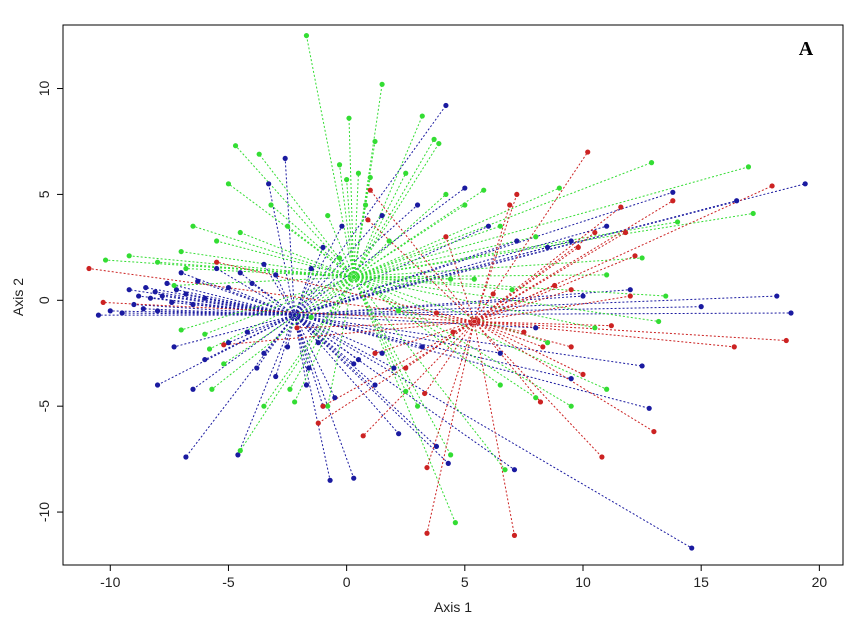 The height and width of the screenshot is (638, 850). Describe the element at coordinates (44, 300) in the screenshot. I see `y-tick-label: 0` at that location.